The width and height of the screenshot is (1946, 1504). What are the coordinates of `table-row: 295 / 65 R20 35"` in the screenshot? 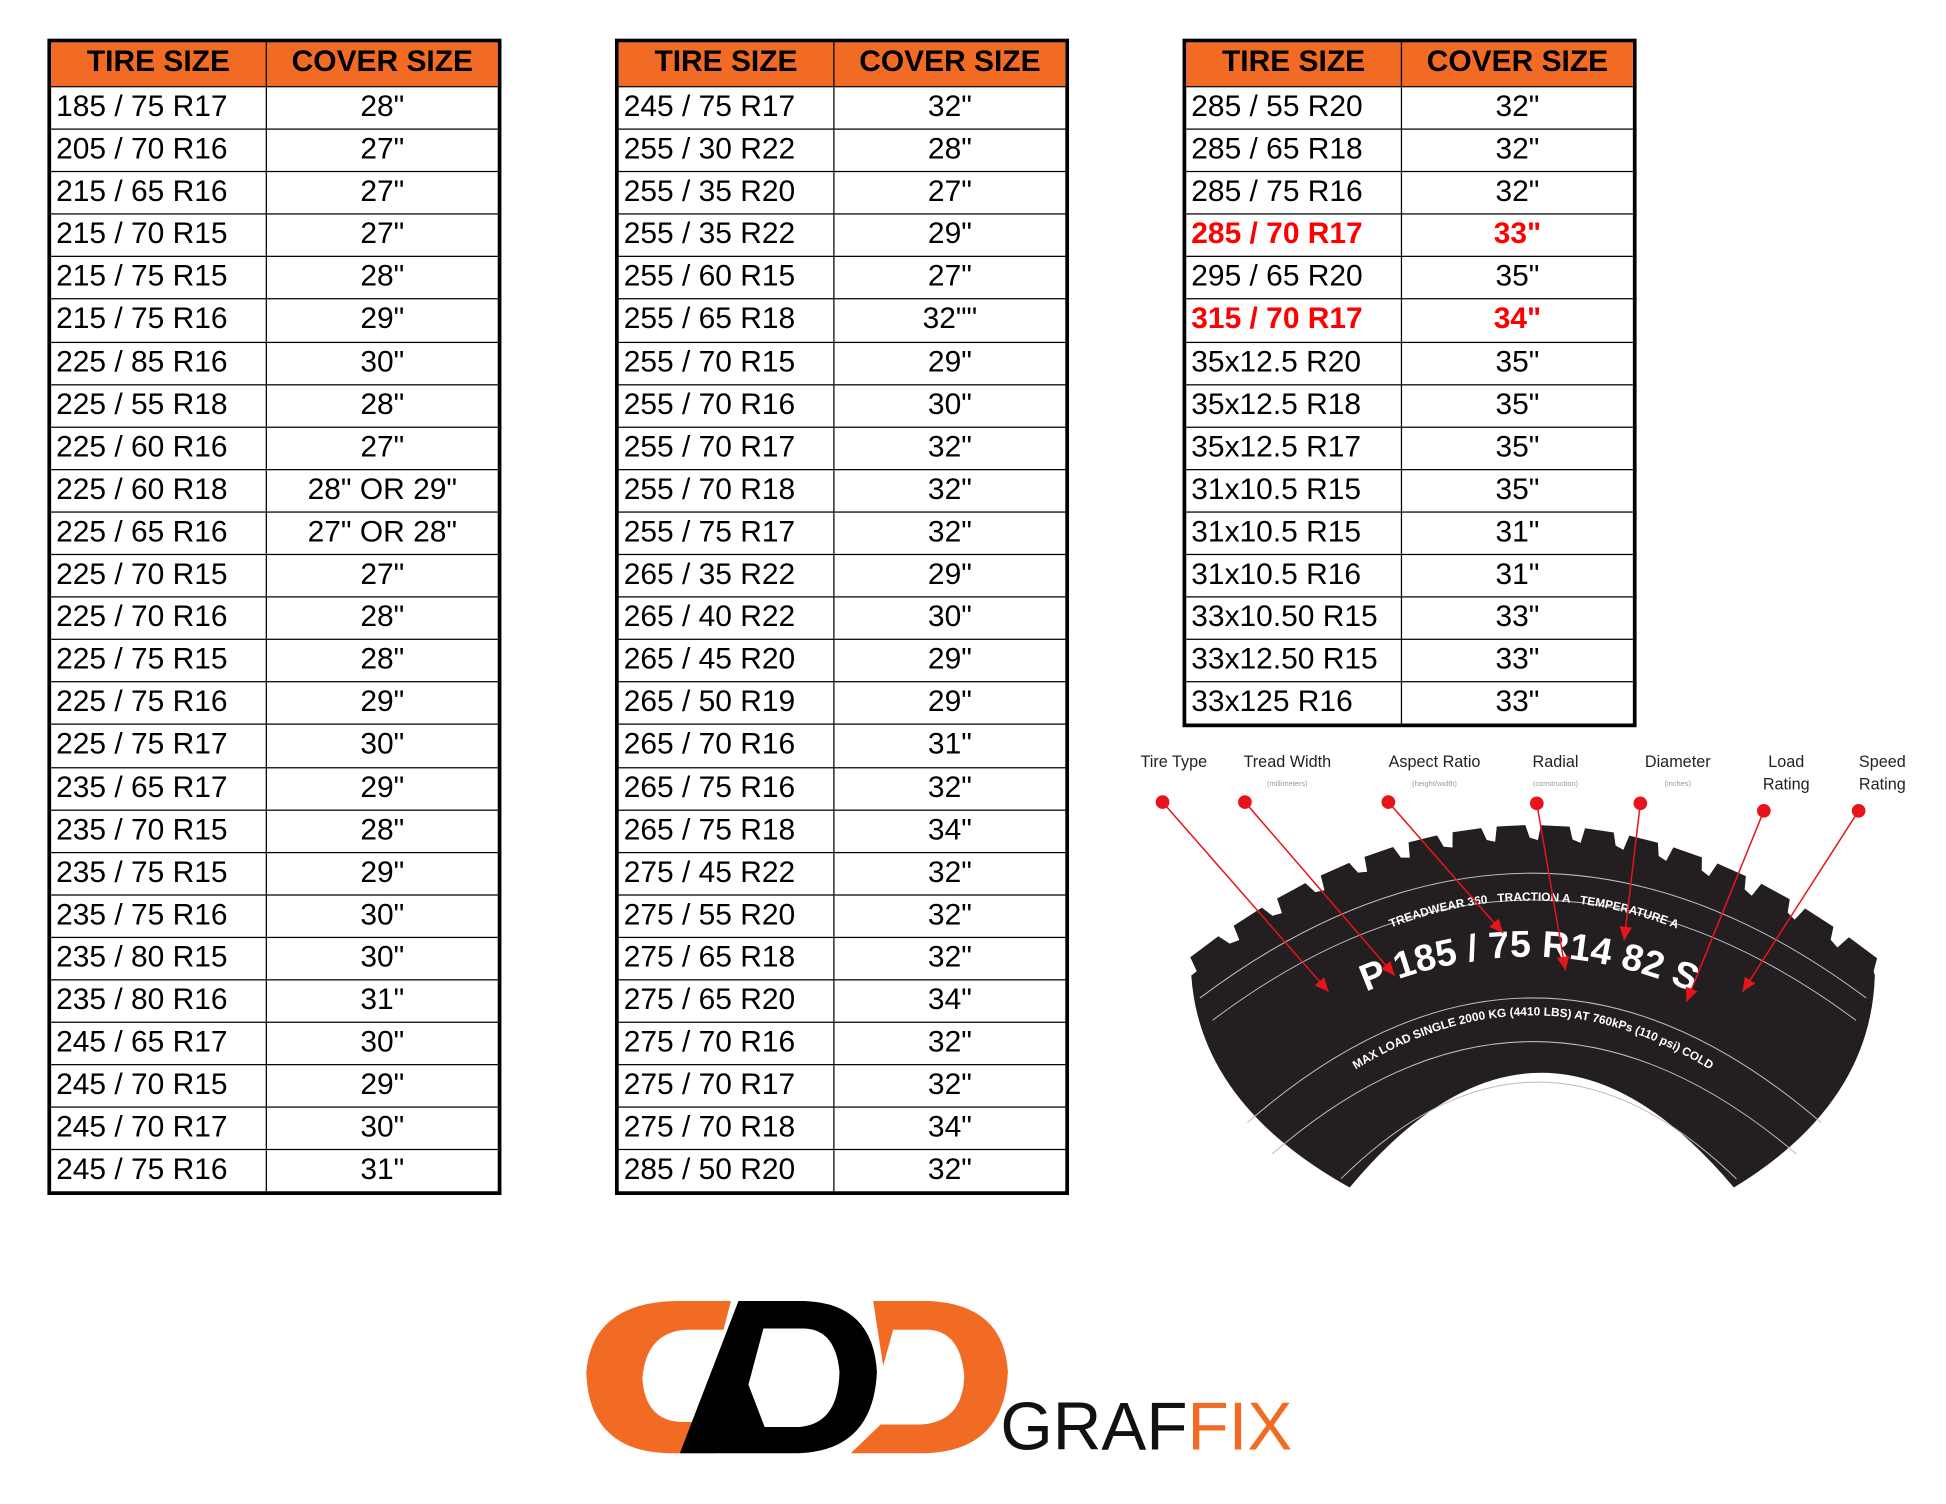 It's located at (1409, 277).